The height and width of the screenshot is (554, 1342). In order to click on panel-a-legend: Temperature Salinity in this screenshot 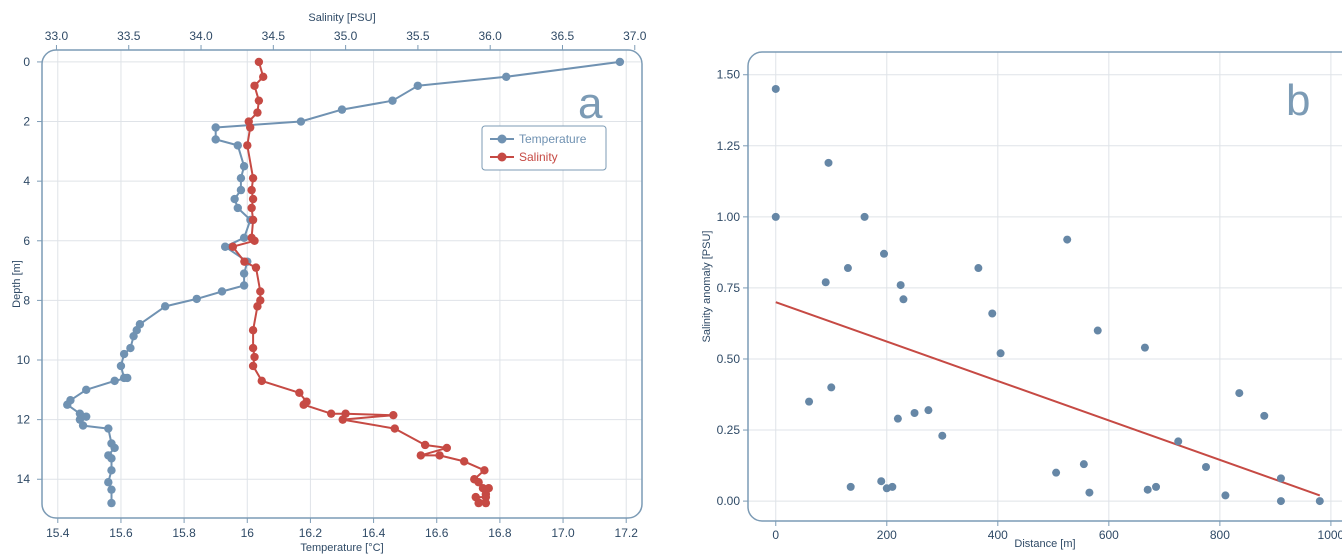, I will do `click(544, 148)`.